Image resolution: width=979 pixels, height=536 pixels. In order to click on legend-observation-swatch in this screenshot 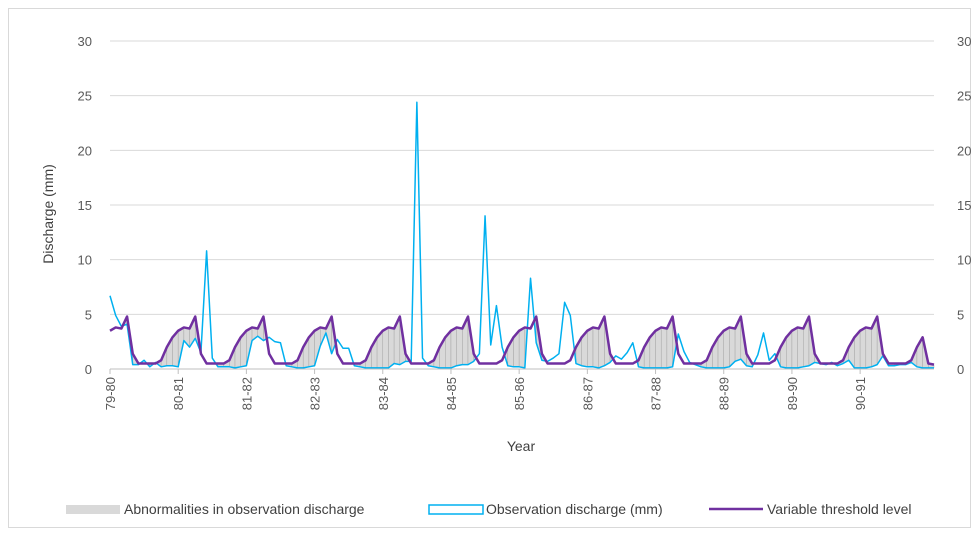, I will do `click(456, 509)`.